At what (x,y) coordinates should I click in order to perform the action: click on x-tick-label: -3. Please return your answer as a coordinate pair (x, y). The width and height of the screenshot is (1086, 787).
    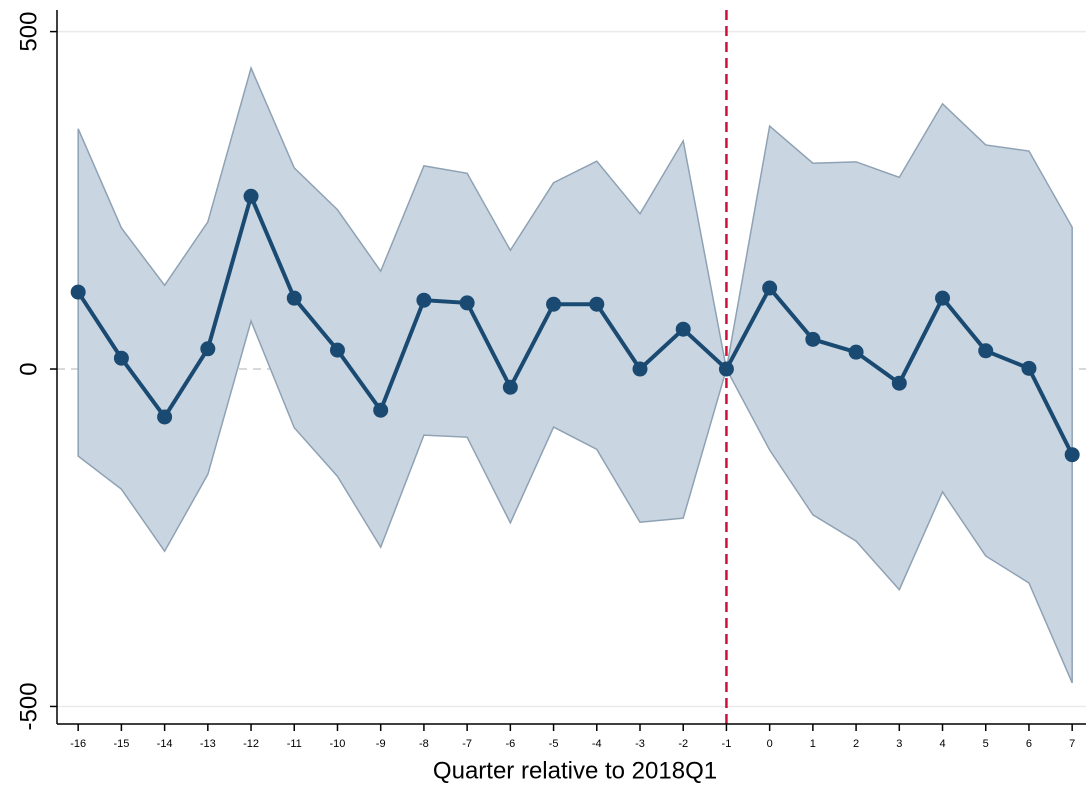
    Looking at the image, I should click on (640, 744).